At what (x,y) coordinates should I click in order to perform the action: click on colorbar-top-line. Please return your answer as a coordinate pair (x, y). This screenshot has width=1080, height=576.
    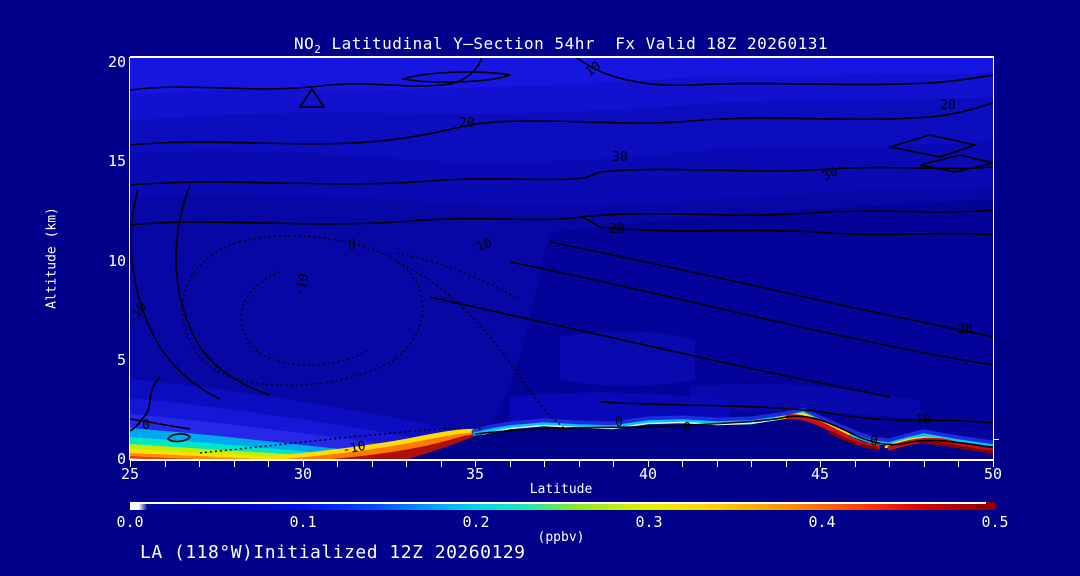
    Looking at the image, I should click on (558, 503).